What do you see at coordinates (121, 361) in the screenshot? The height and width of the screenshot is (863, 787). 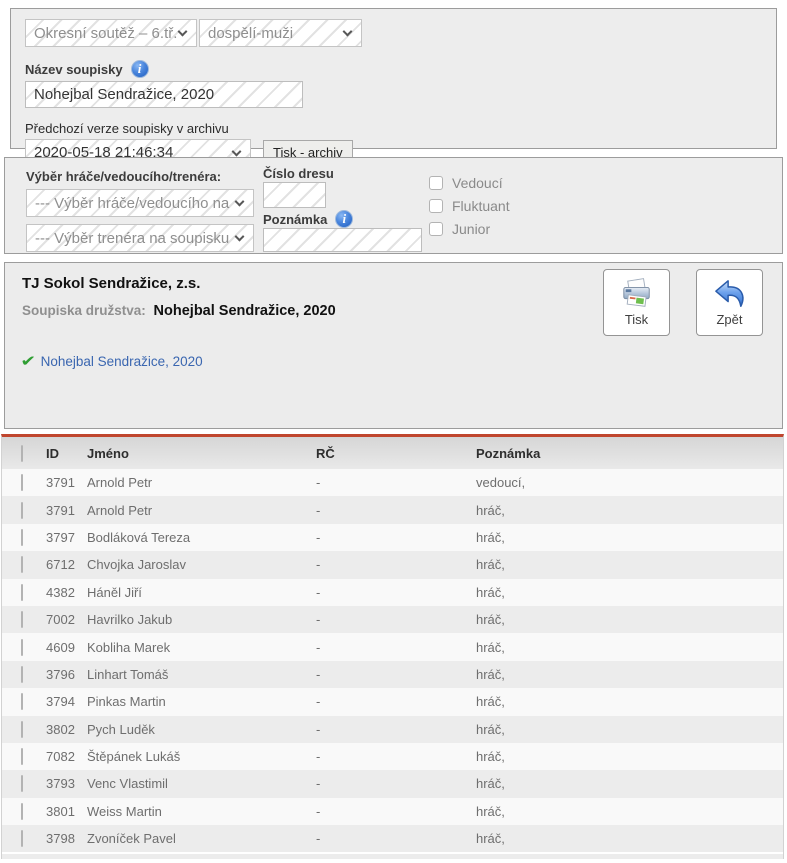 I see `roster-link: Nohejbal Sendražice, 2020` at bounding box center [121, 361].